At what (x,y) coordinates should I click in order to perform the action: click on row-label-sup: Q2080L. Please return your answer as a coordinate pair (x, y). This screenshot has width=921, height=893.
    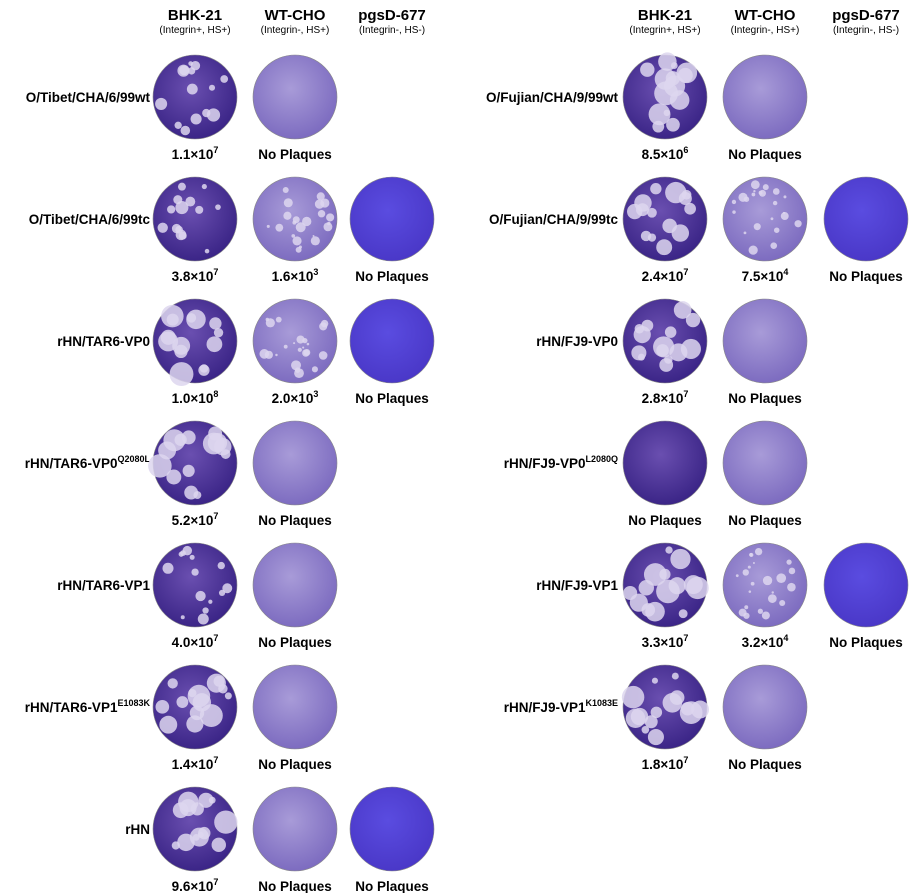
    Looking at the image, I should click on (133, 459).